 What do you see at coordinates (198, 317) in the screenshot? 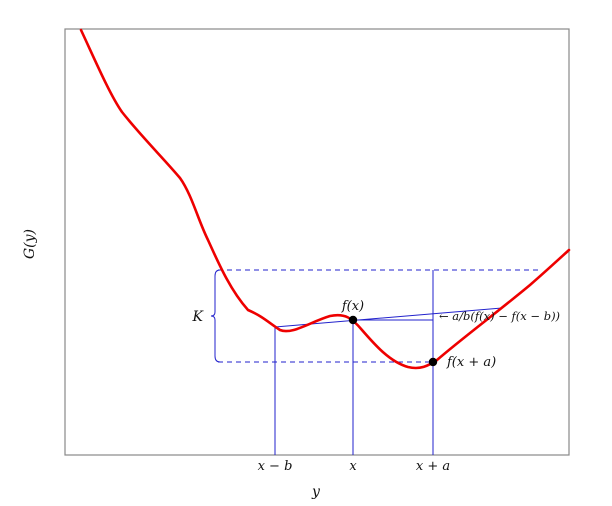
I see `label-k: K` at bounding box center [198, 317].